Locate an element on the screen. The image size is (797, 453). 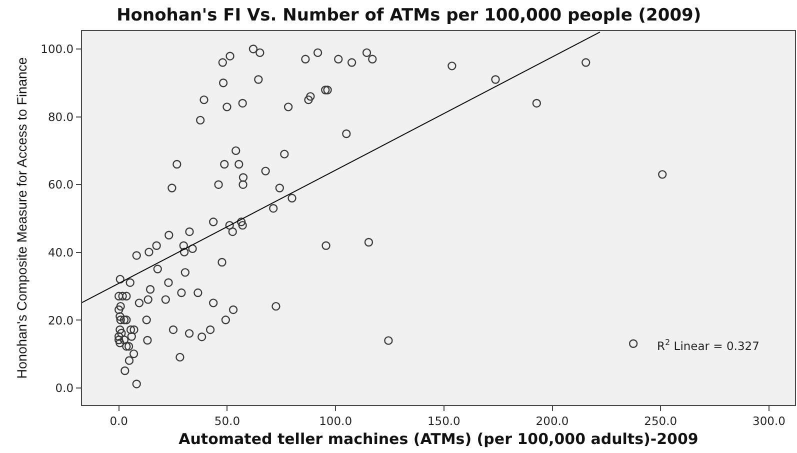
y-tick-label: 40.0 is located at coordinates (61, 252).